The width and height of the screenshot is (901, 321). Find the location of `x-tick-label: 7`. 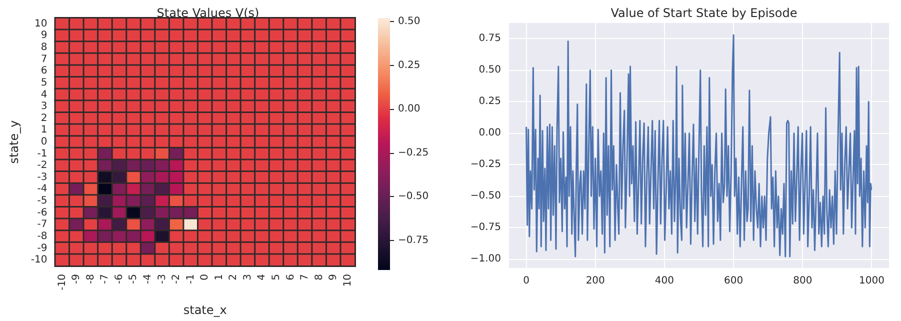

x-tick-label: 7 is located at coordinates (305, 277).